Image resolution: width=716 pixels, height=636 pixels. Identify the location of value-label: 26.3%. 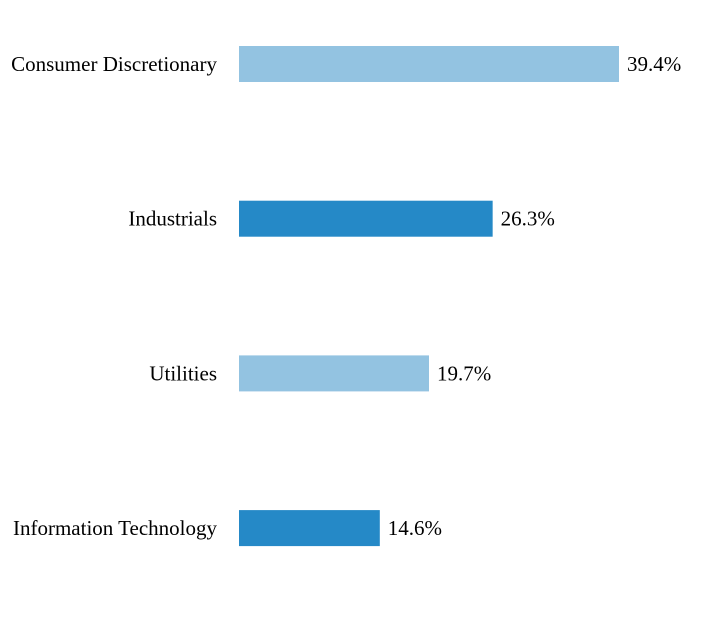
(528, 219).